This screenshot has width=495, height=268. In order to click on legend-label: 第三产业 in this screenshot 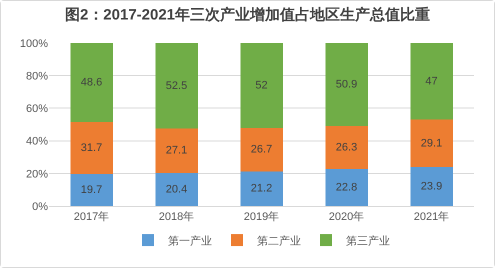, I will do `click(368, 241)`.